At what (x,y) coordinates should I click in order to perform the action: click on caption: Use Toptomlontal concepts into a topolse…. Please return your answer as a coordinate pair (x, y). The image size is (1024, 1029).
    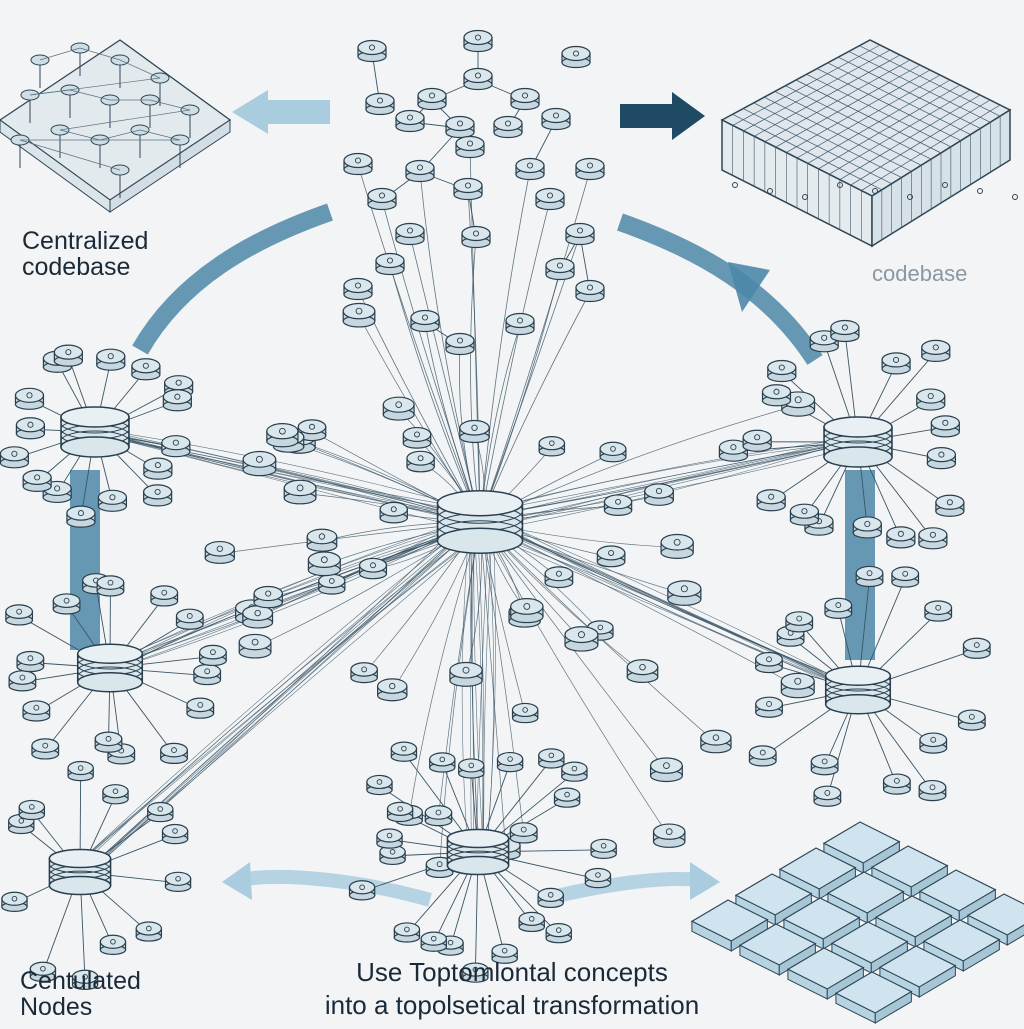
    Looking at the image, I should click on (512, 988).